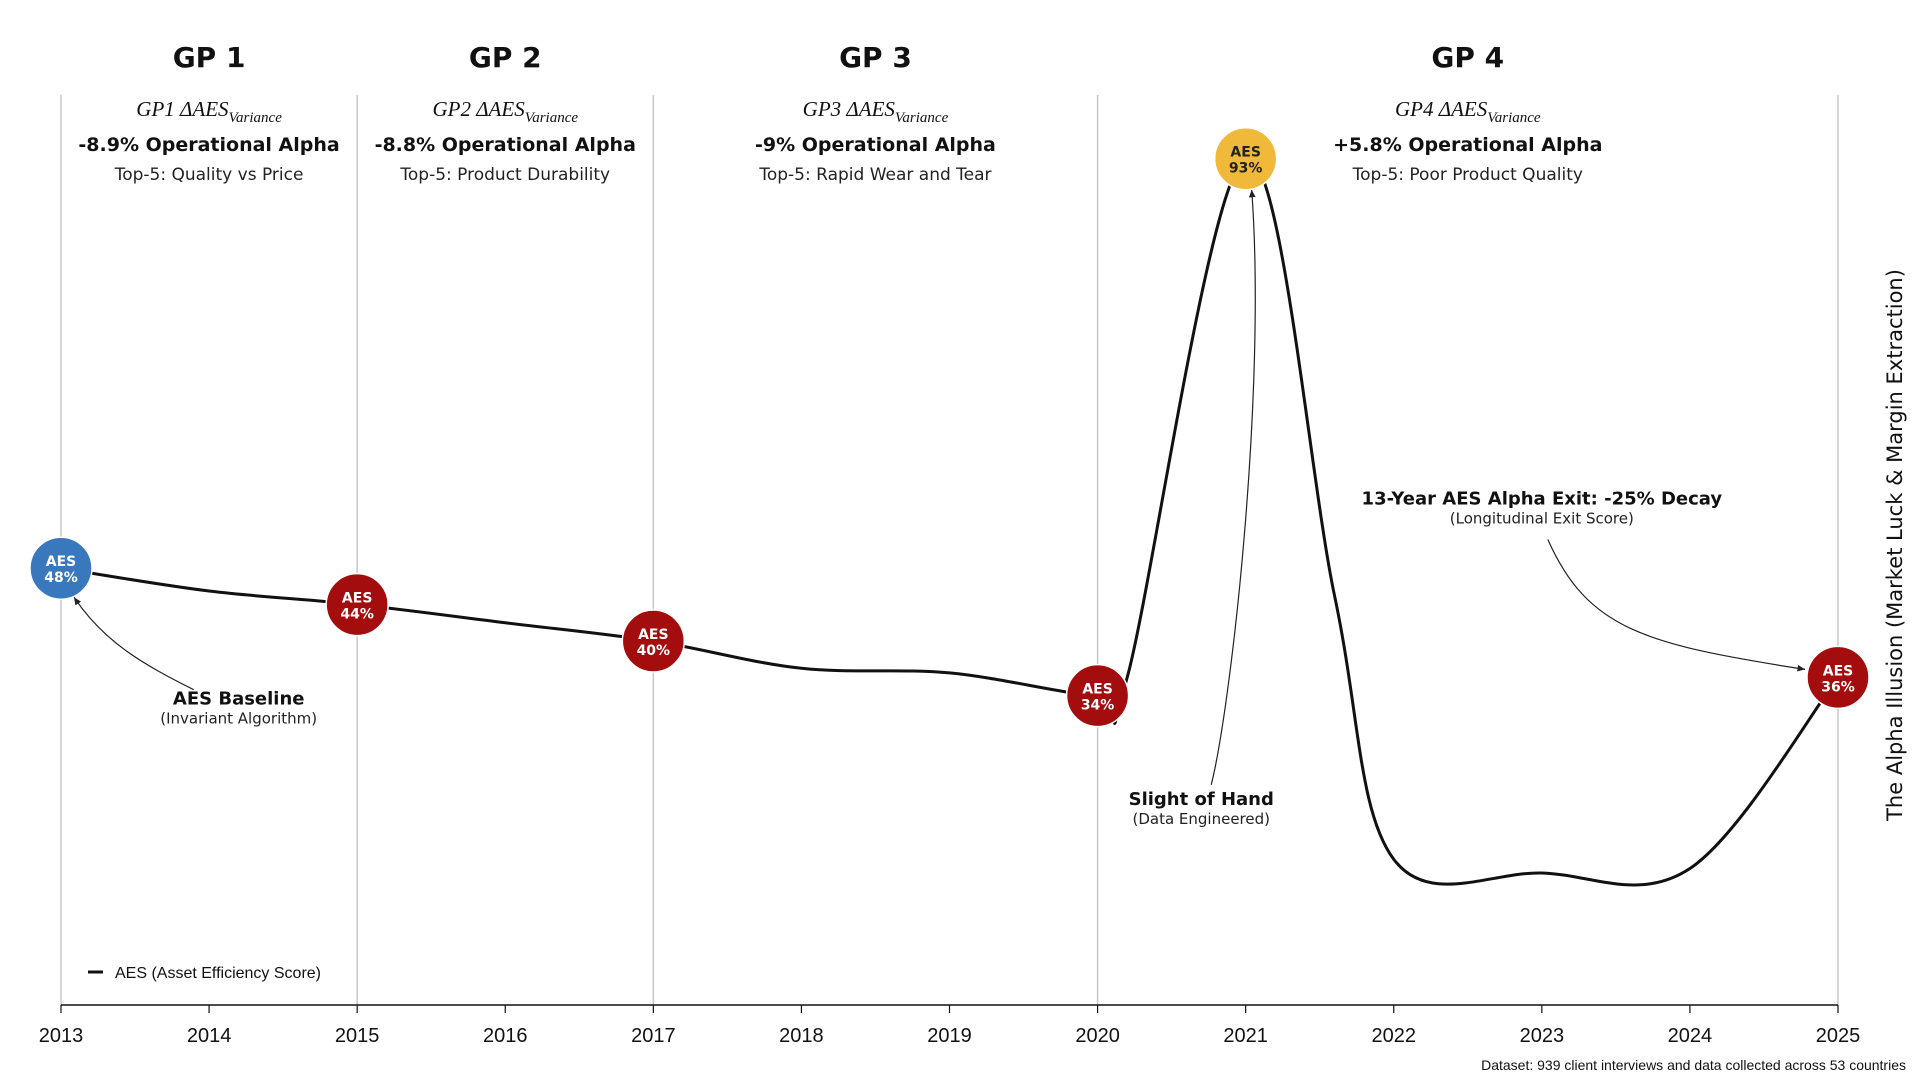  What do you see at coordinates (61, 578) in the screenshot?
I see `aes-badge-value-2013: 48%` at bounding box center [61, 578].